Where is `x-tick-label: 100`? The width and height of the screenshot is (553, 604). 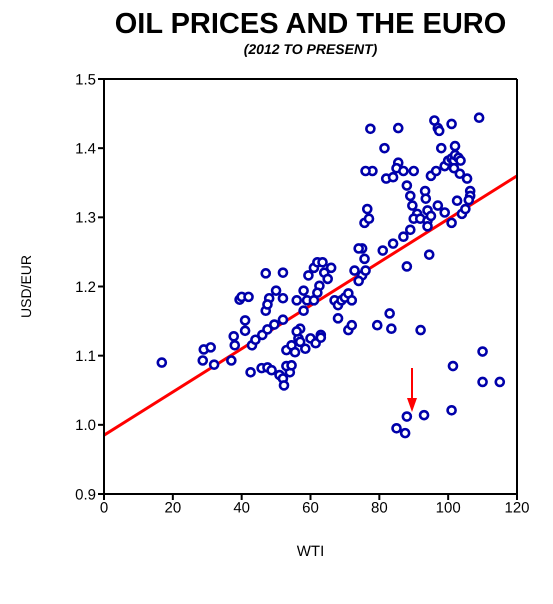 x-tick-label: 100 is located at coordinates (448, 508).